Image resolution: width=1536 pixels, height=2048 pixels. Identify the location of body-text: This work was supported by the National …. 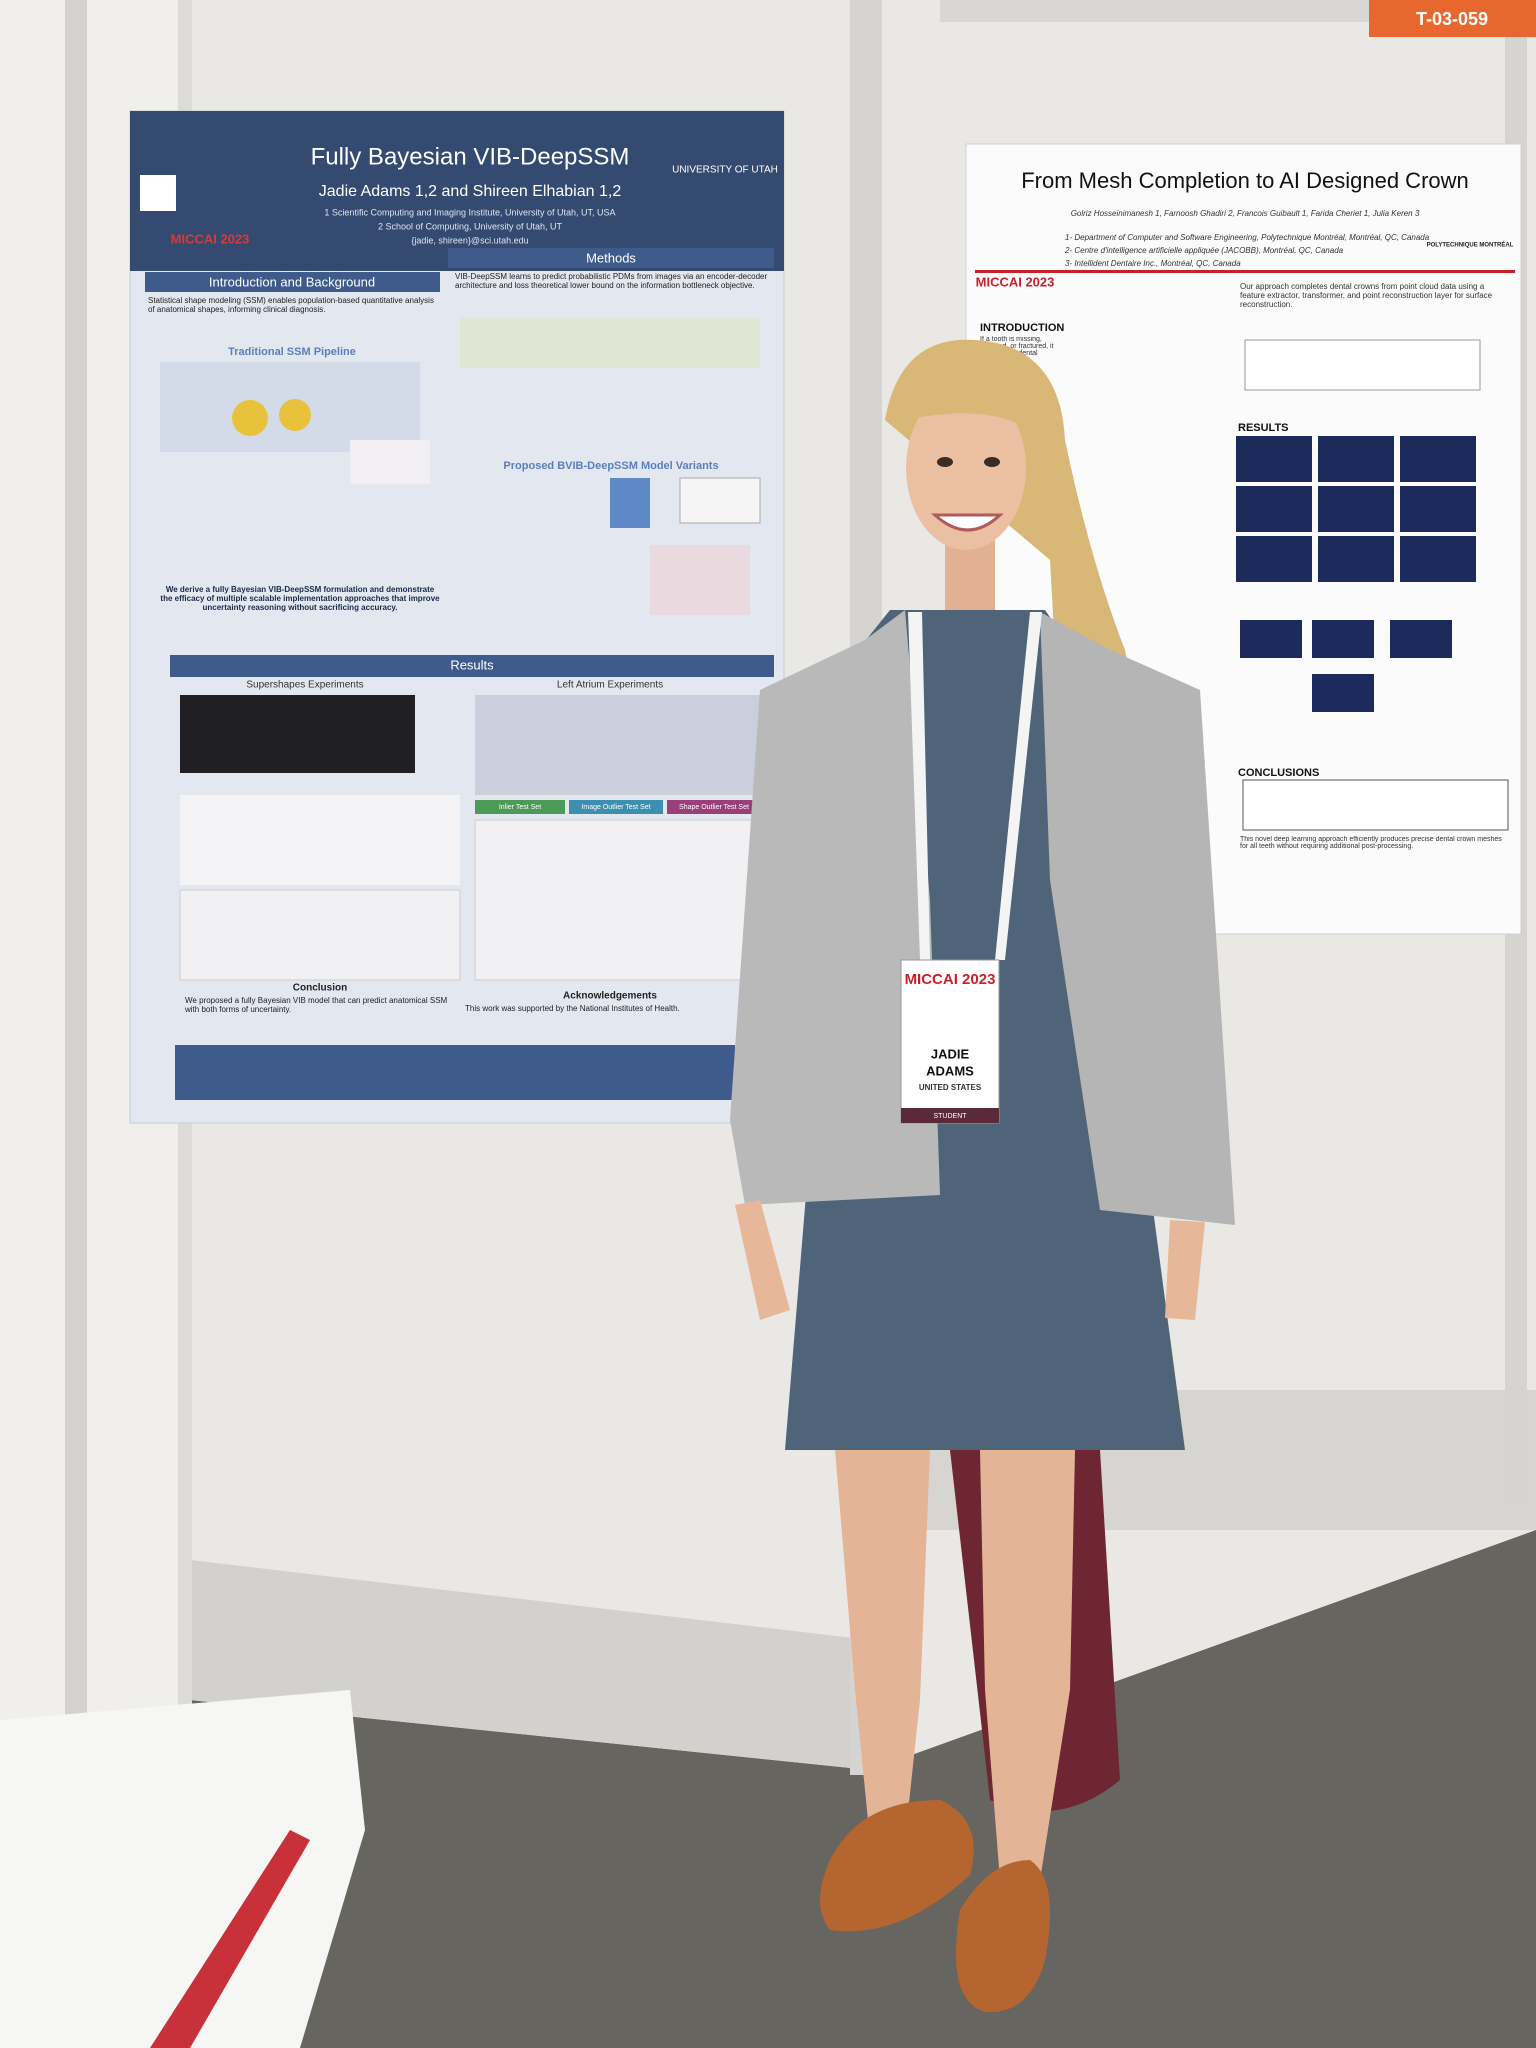
(572, 1008).